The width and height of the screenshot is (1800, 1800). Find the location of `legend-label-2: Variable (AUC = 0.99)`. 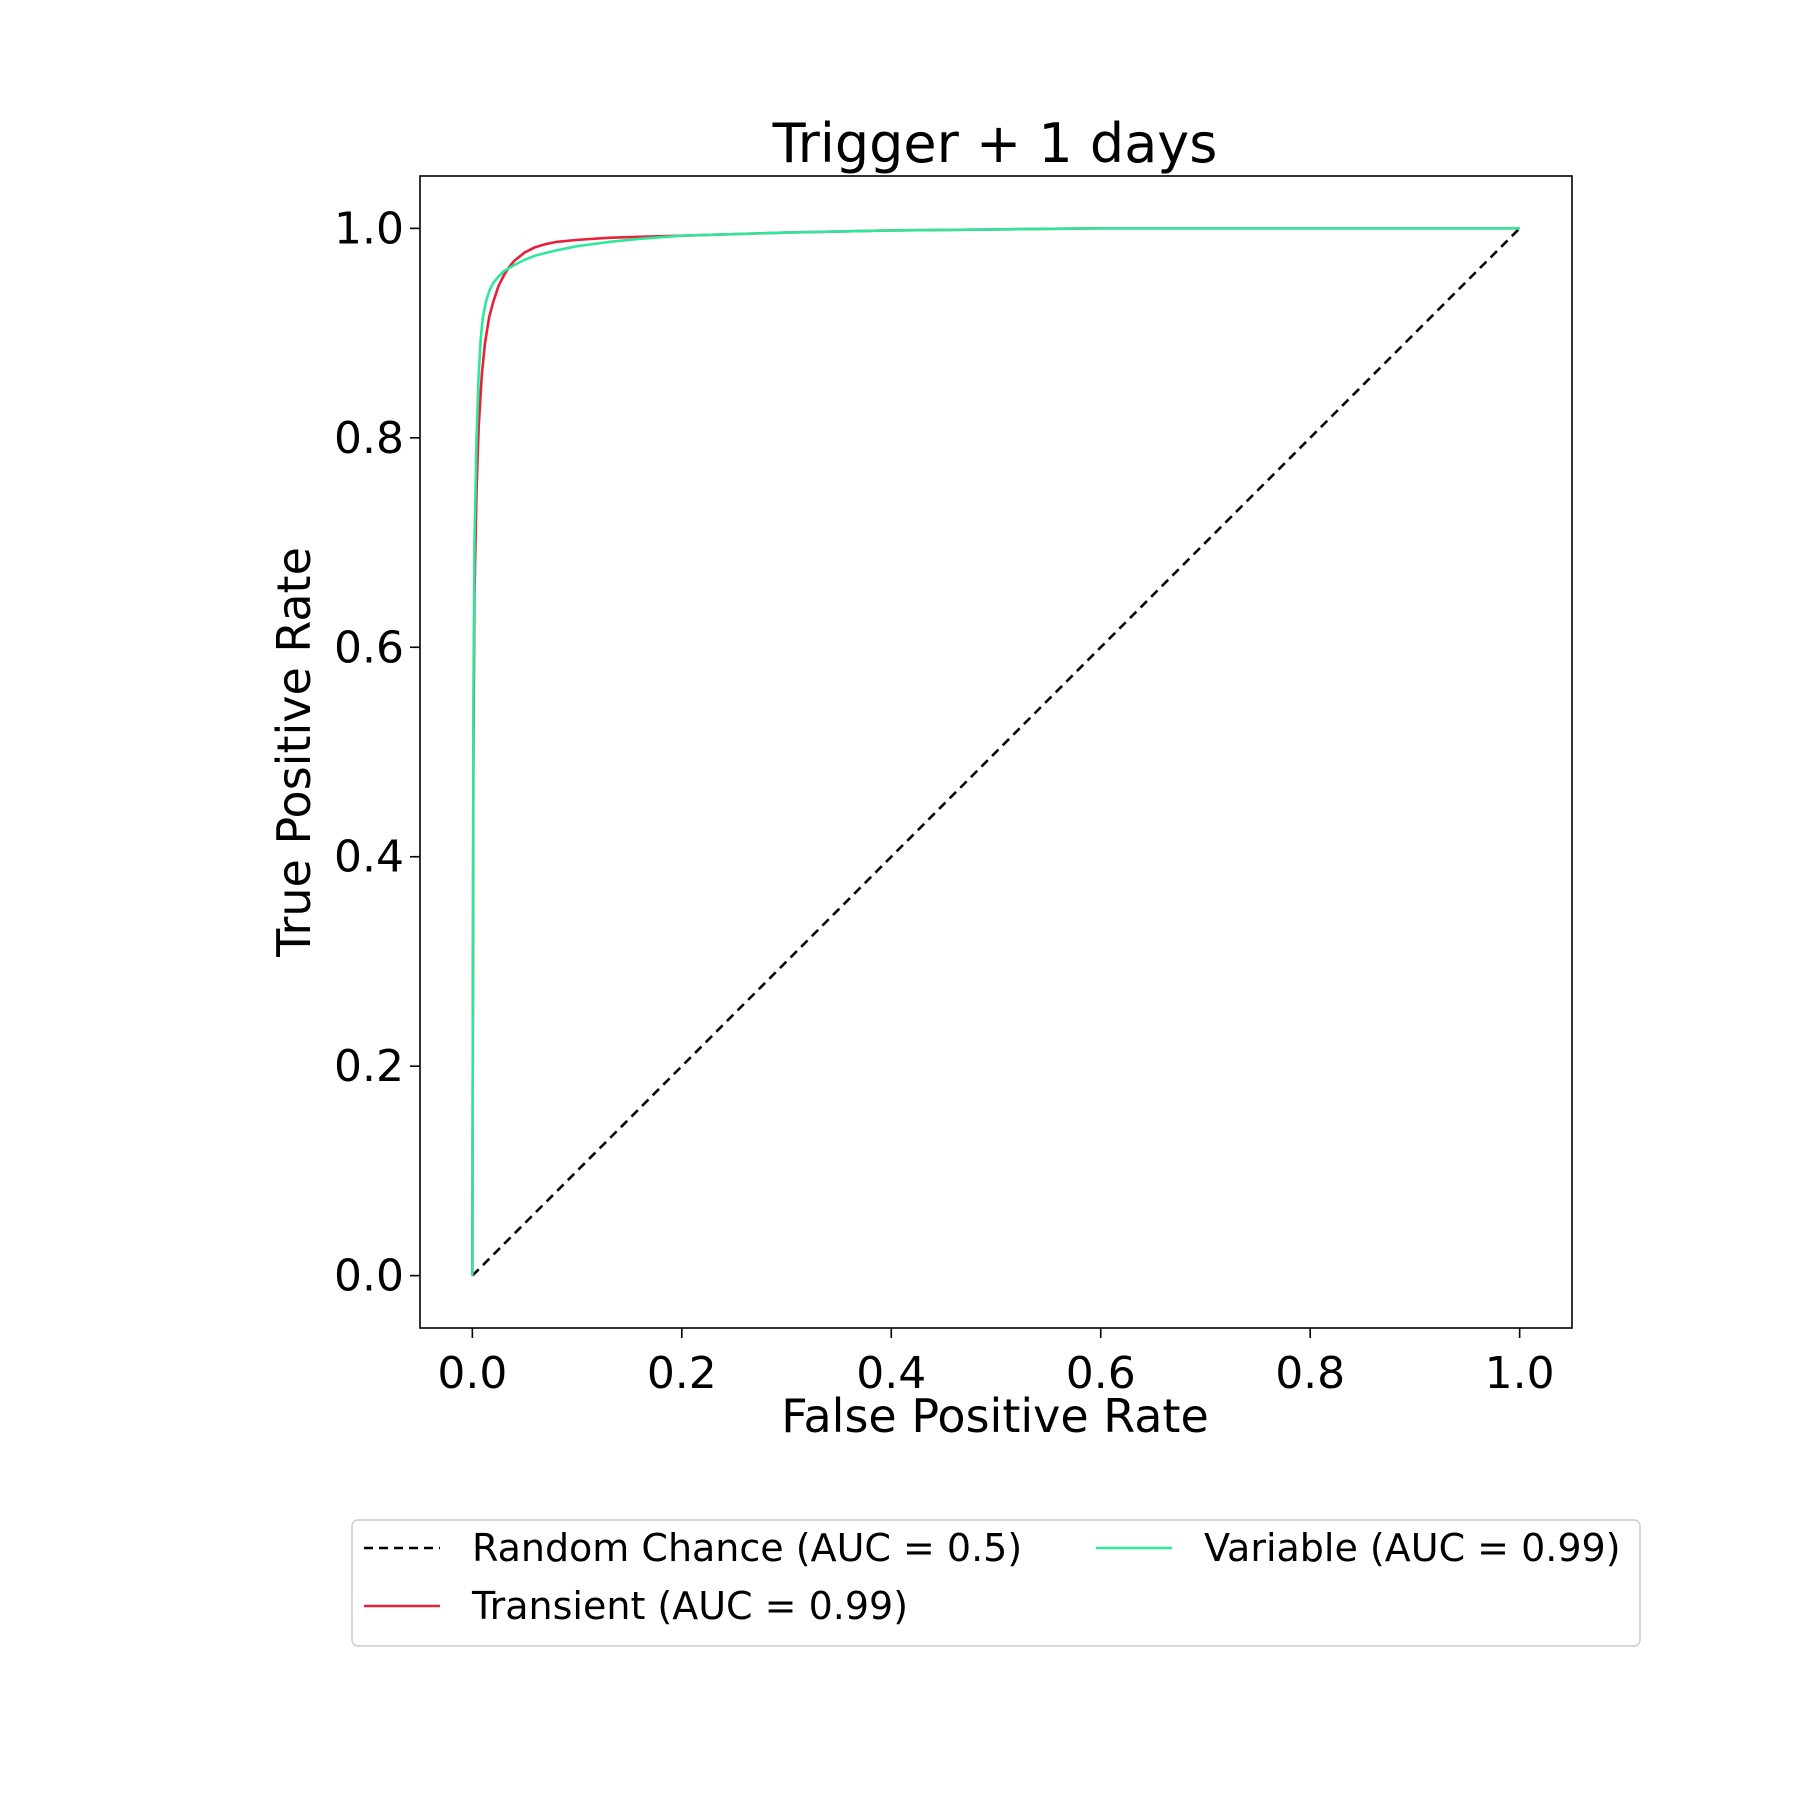

legend-label-2: Variable (AUC = 0.99) is located at coordinates (1412, 1548).